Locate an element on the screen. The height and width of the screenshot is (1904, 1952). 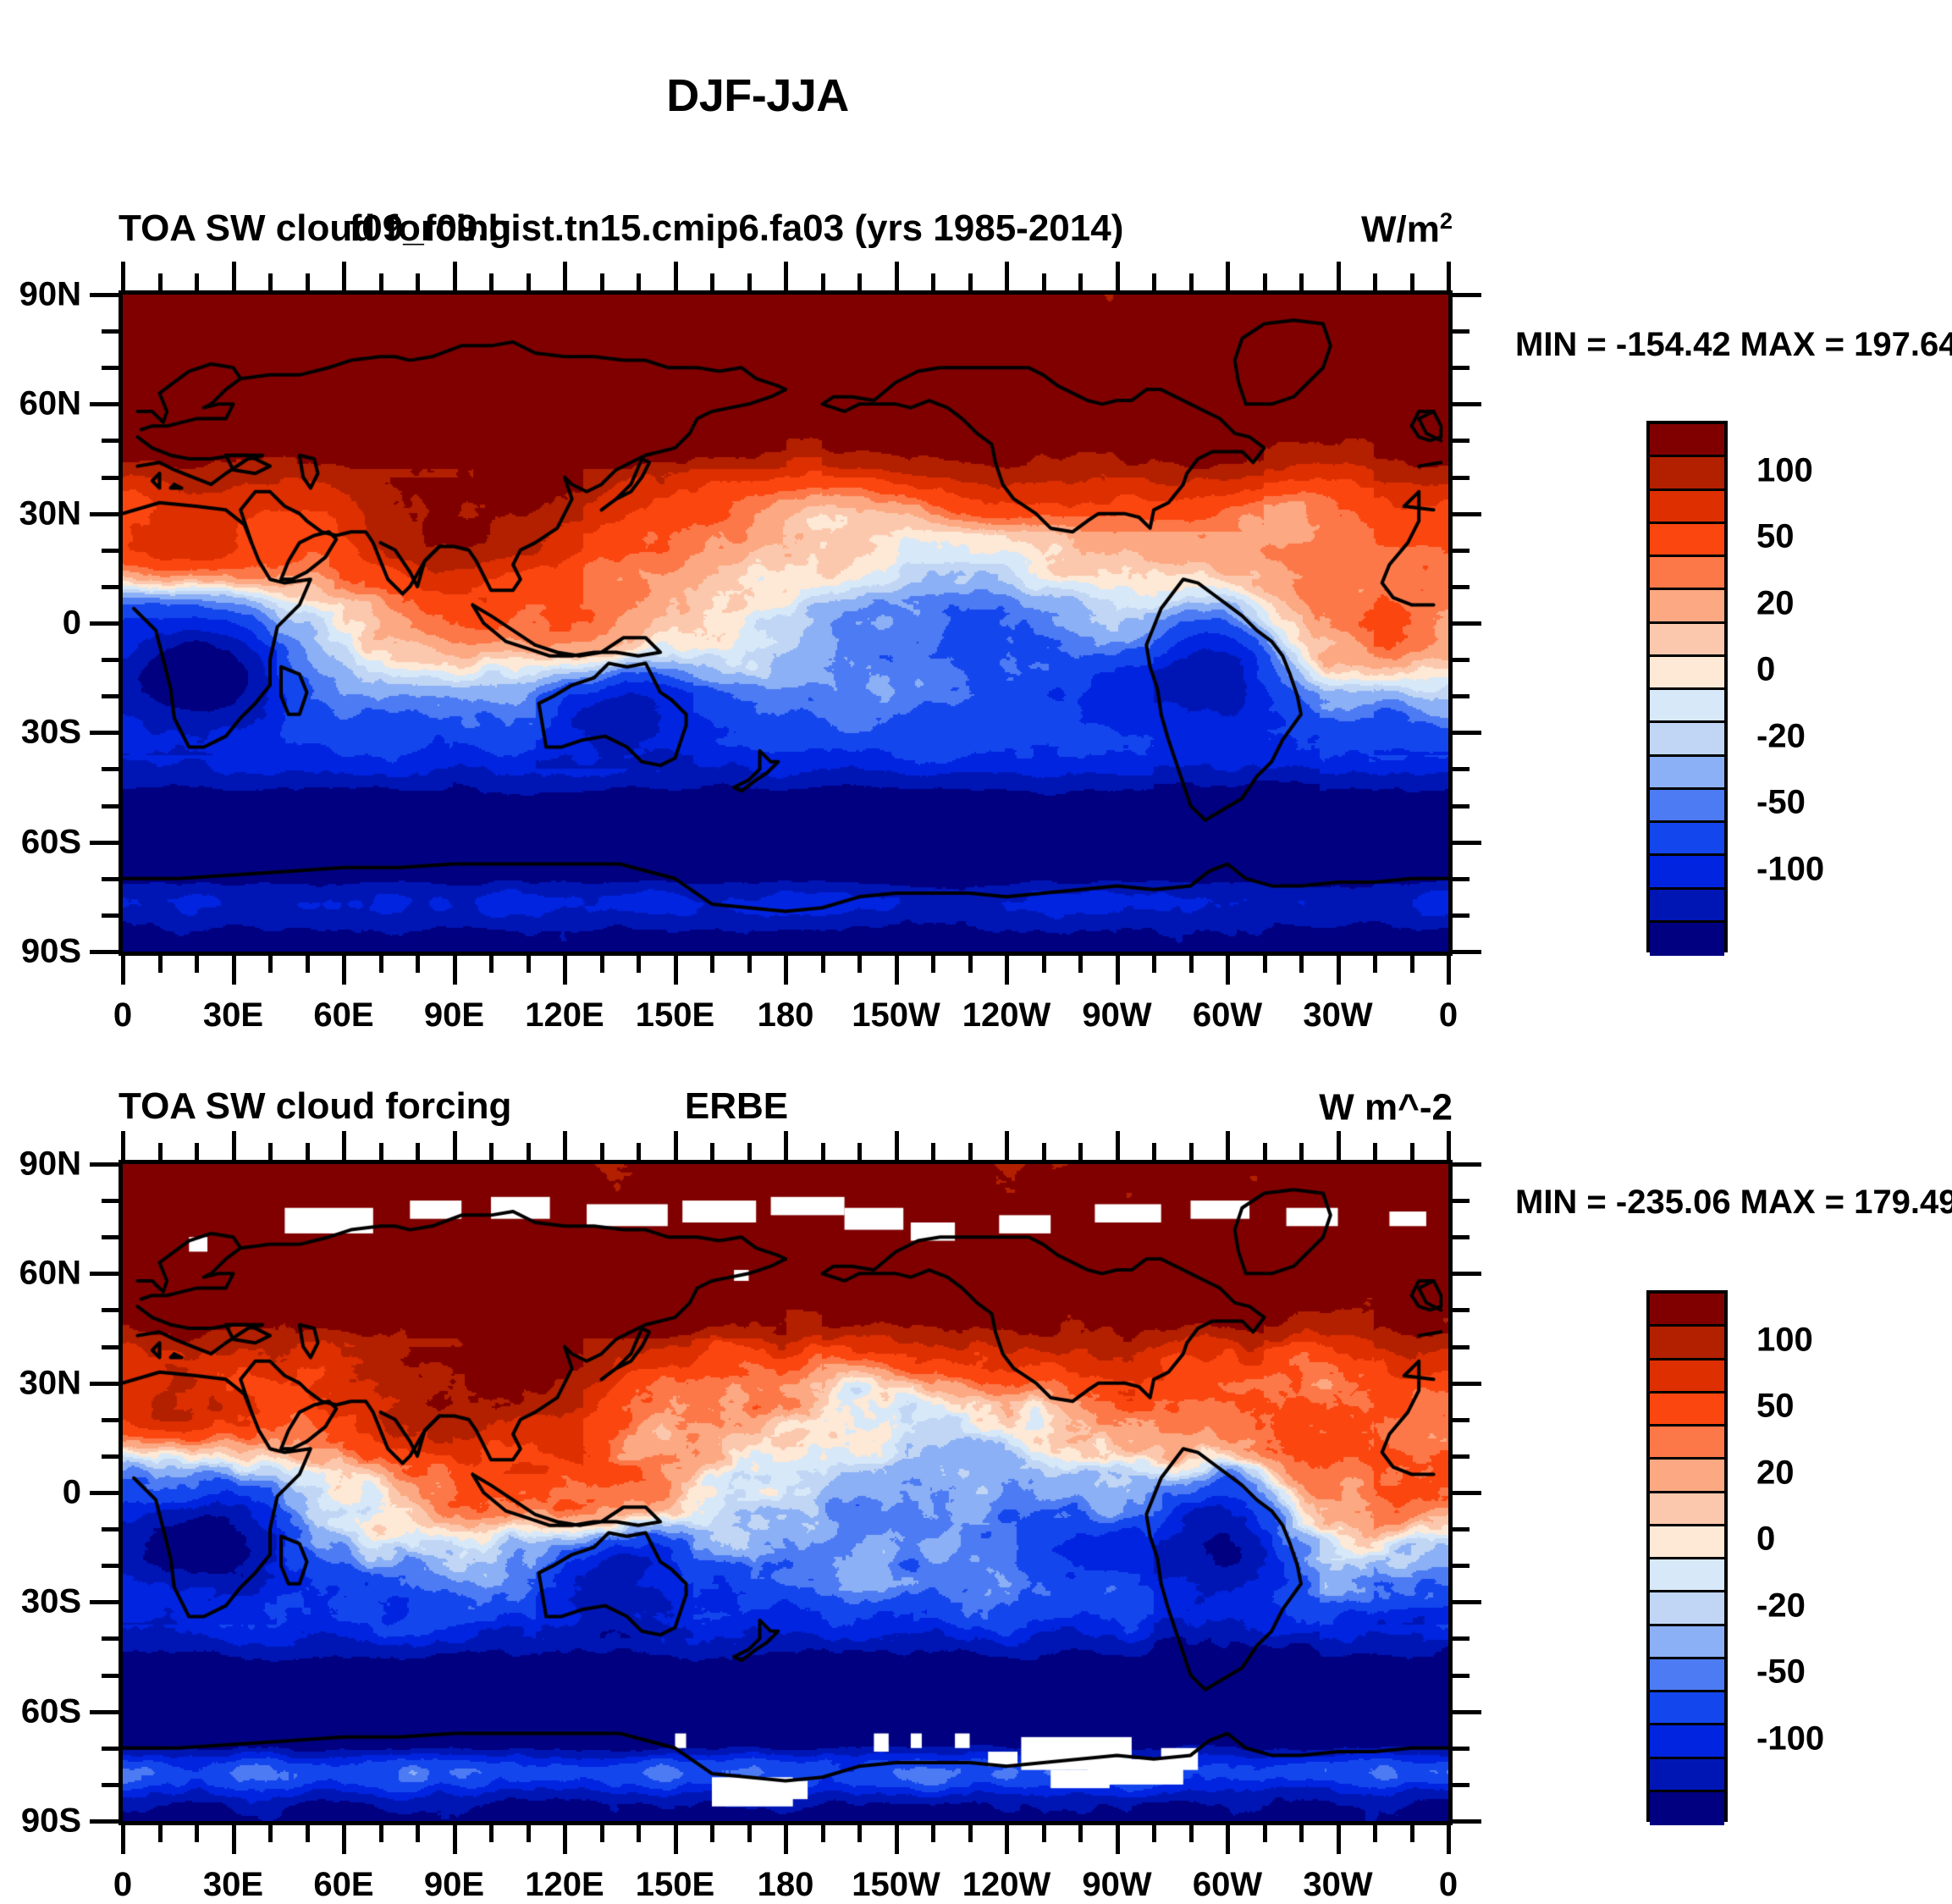
colorbar-model-bar is located at coordinates (1687, 689).